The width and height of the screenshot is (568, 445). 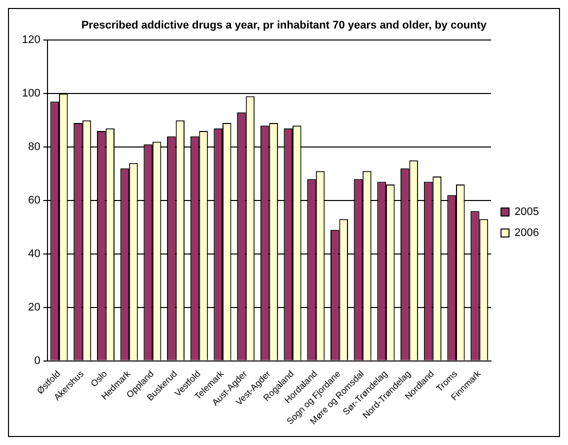 What do you see at coordinates (284, 26) in the screenshot?
I see `chart-title: Prescribed addictive drugs a year, pr inhabitant 70 years and older, by county` at bounding box center [284, 26].